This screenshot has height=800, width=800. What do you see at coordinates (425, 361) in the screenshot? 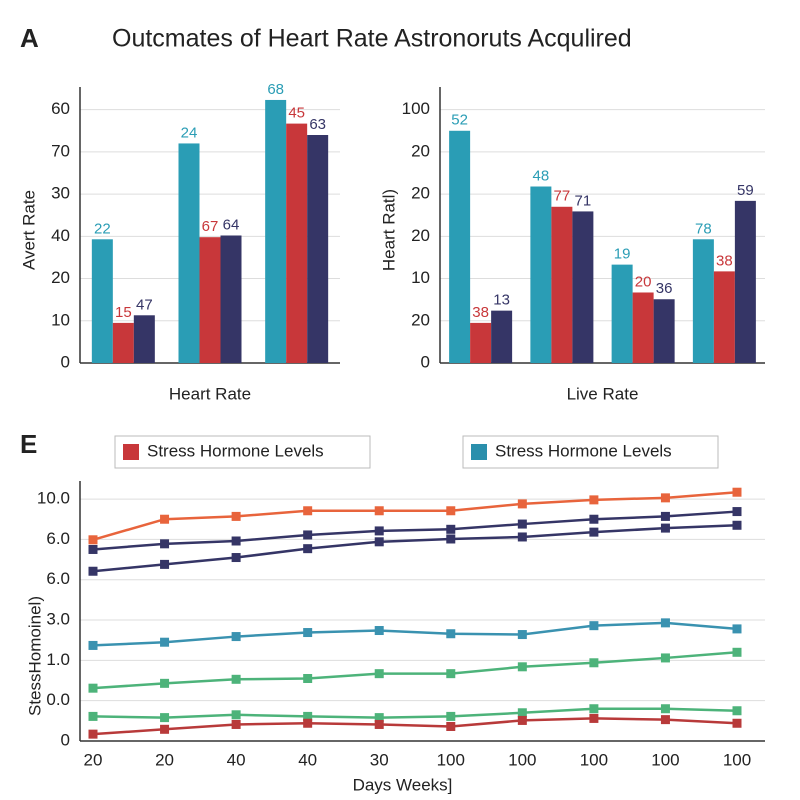
I see `y-tick-label: 0` at bounding box center [425, 361].